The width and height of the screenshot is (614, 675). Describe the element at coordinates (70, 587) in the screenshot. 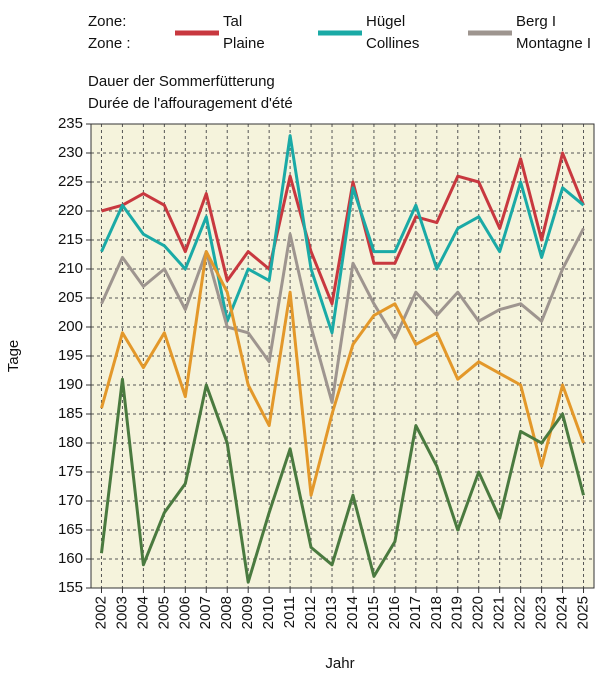

I see `y-tick-label: 155` at that location.